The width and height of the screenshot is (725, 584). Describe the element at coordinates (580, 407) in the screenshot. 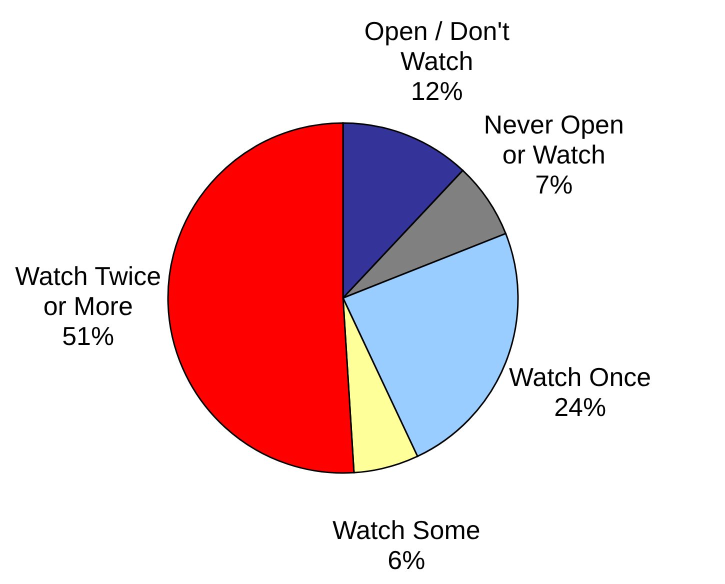

I see `data-label: 24%` at that location.